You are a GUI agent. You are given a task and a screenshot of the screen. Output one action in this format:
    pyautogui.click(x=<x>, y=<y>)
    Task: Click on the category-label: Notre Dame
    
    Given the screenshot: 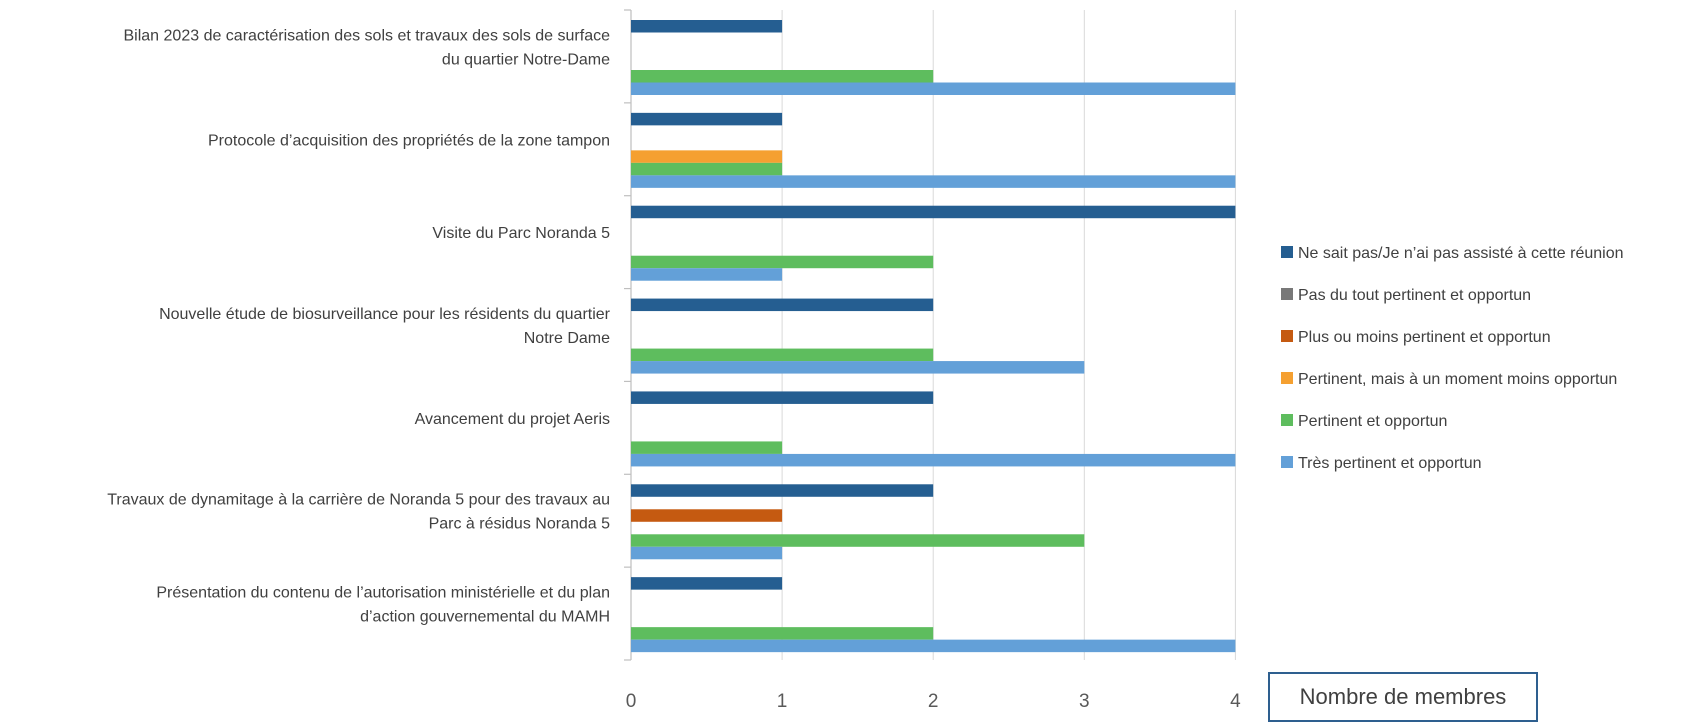 What is the action you would take?
    pyautogui.click(x=567, y=338)
    